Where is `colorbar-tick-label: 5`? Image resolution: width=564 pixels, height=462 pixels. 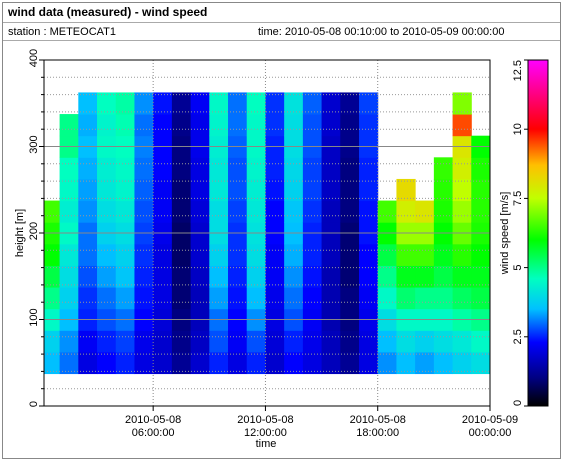
colorbar-tick-label: 5 is located at coordinates (518, 268).